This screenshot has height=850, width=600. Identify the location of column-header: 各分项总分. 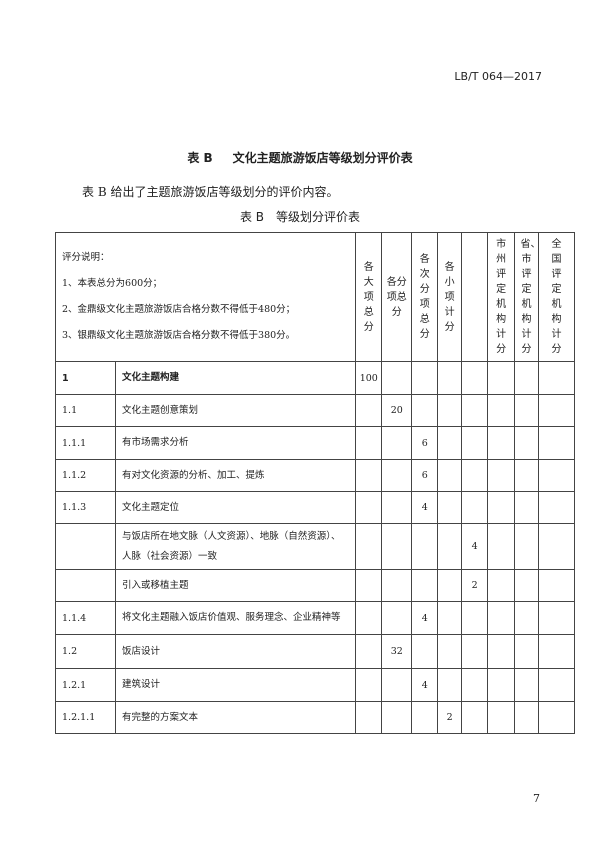
(397, 297).